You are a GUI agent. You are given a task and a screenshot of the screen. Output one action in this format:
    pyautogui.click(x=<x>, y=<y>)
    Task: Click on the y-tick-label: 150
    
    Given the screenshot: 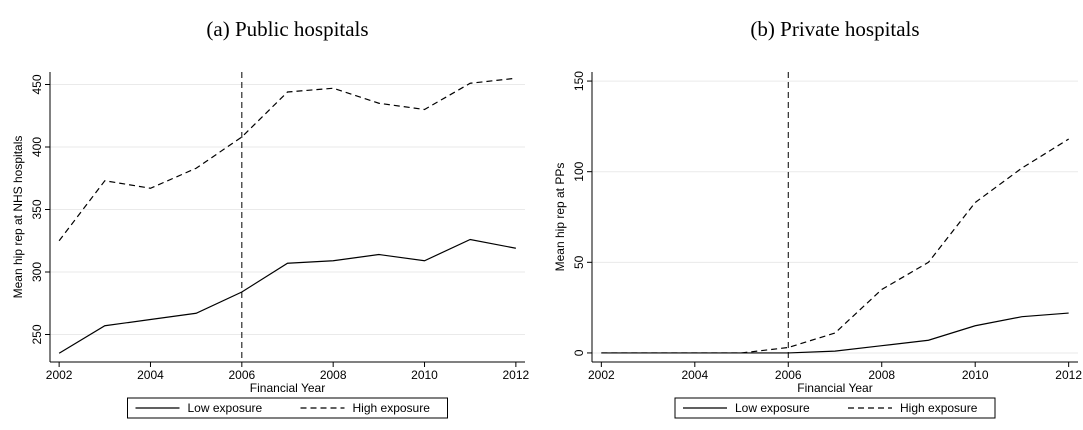 What is the action you would take?
    pyautogui.click(x=579, y=81)
    